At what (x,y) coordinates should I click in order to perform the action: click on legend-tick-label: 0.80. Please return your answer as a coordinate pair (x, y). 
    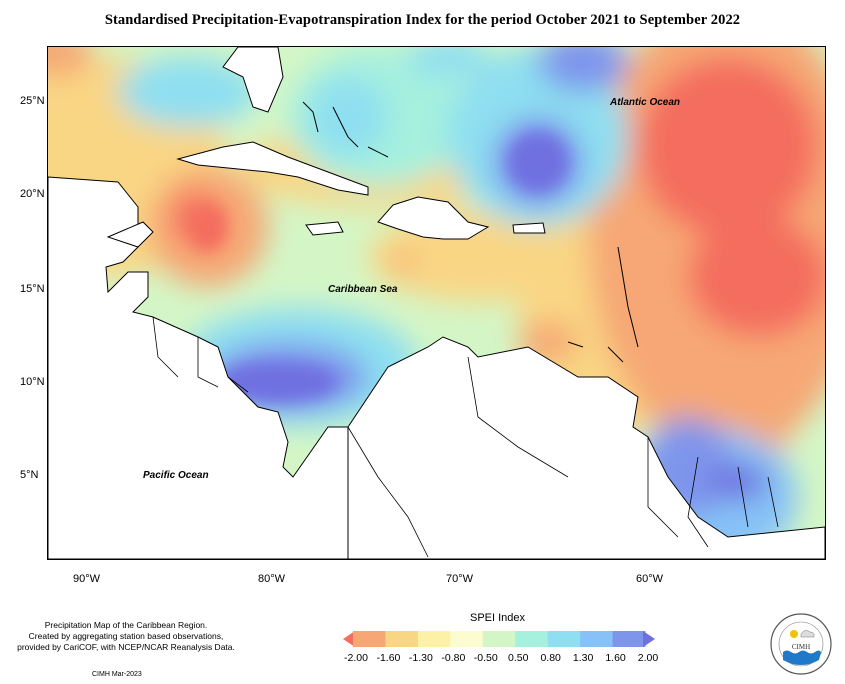
    Looking at the image, I should click on (550, 658).